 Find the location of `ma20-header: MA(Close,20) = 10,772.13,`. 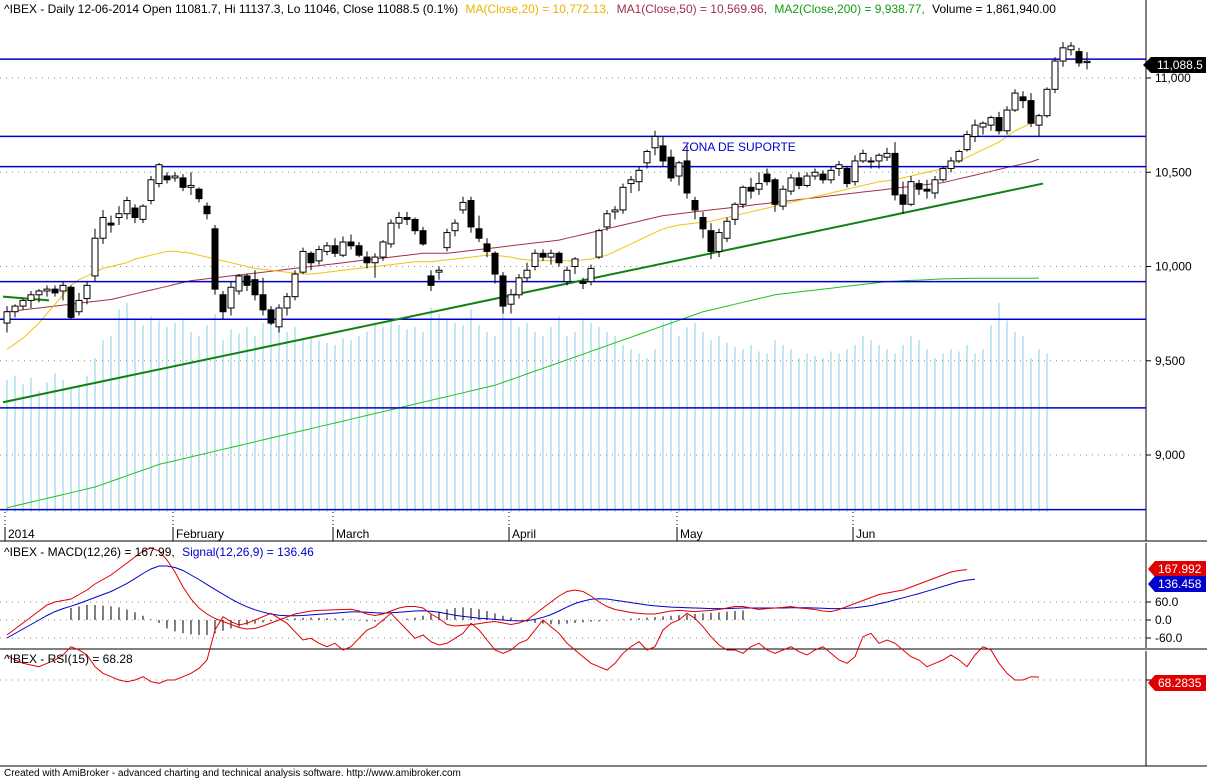

ma20-header: MA(Close,20) = 10,772.13, is located at coordinates (538, 9).